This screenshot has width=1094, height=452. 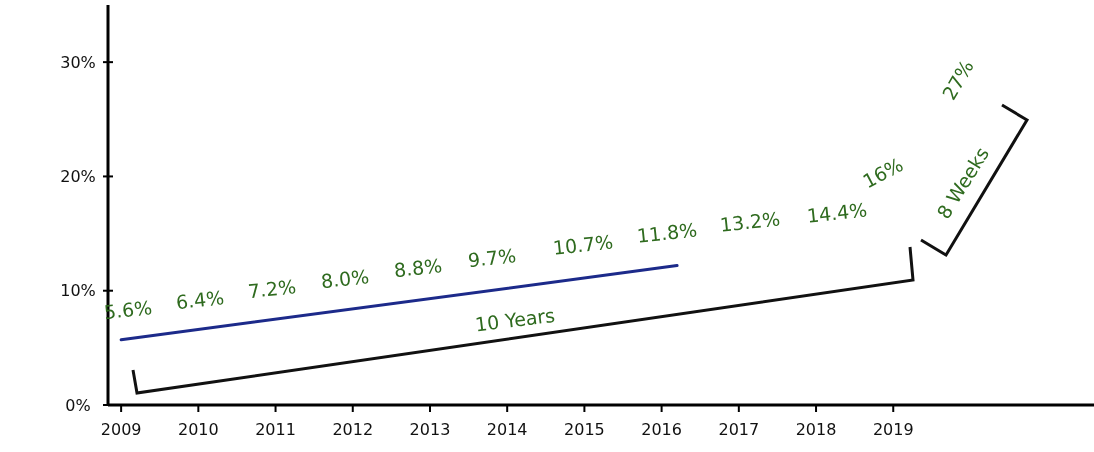 I want to click on annotation: 13.2%, so click(x=750, y=221).